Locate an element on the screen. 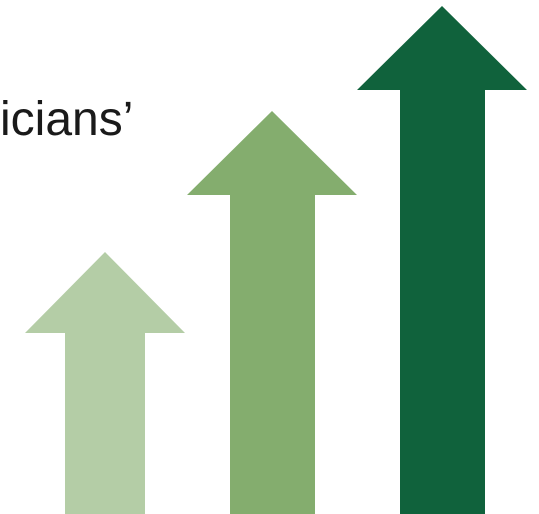 The image size is (539, 514). heading-text-fragment: icians’ is located at coordinates (67, 119).